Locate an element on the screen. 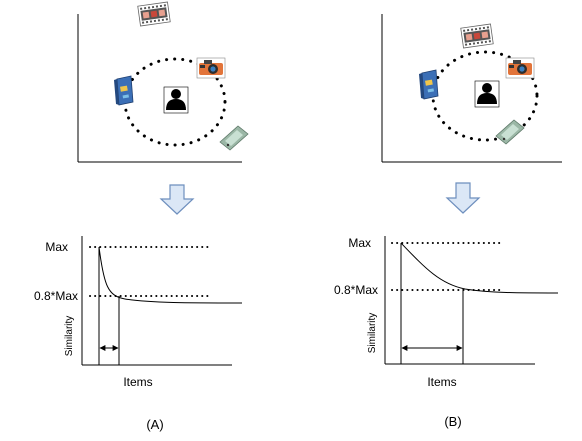 The width and height of the screenshot is (582, 441). plot-a-max-label: Max is located at coordinates (56, 247).